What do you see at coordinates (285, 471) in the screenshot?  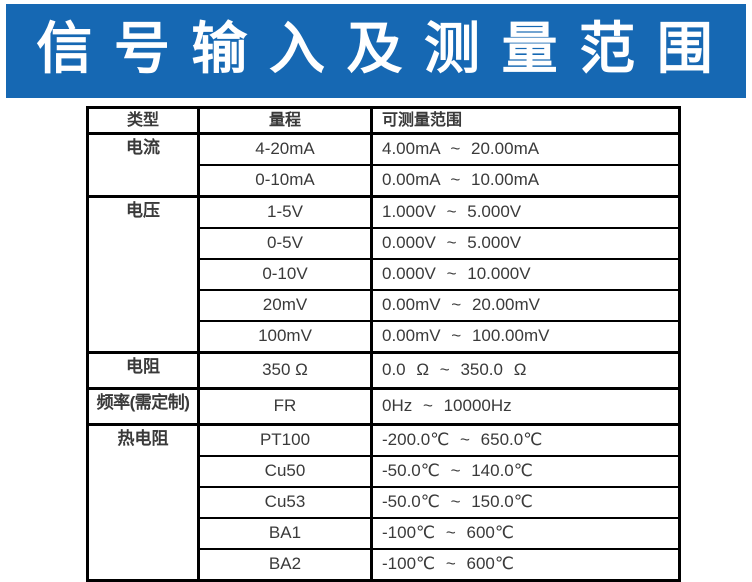 I see `range-cell: Cu50` at bounding box center [285, 471].